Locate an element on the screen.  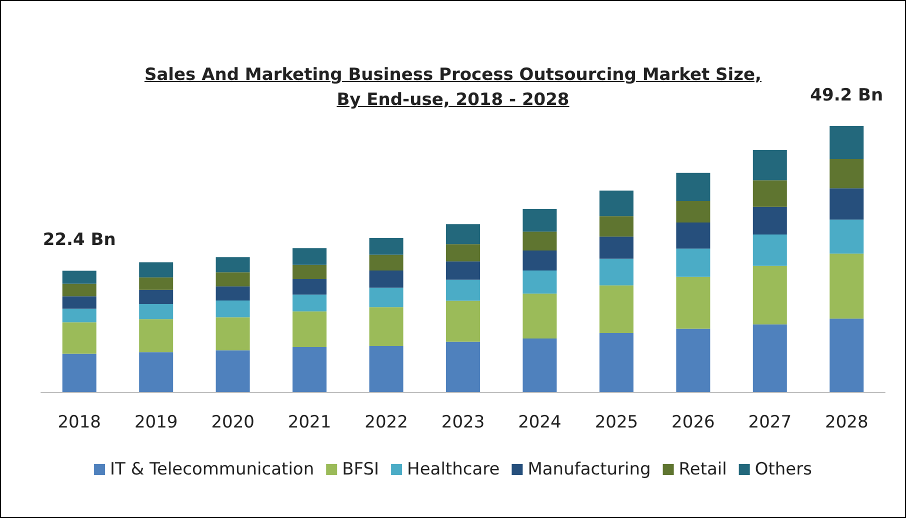
legend-label: Healthcare is located at coordinates (453, 470).